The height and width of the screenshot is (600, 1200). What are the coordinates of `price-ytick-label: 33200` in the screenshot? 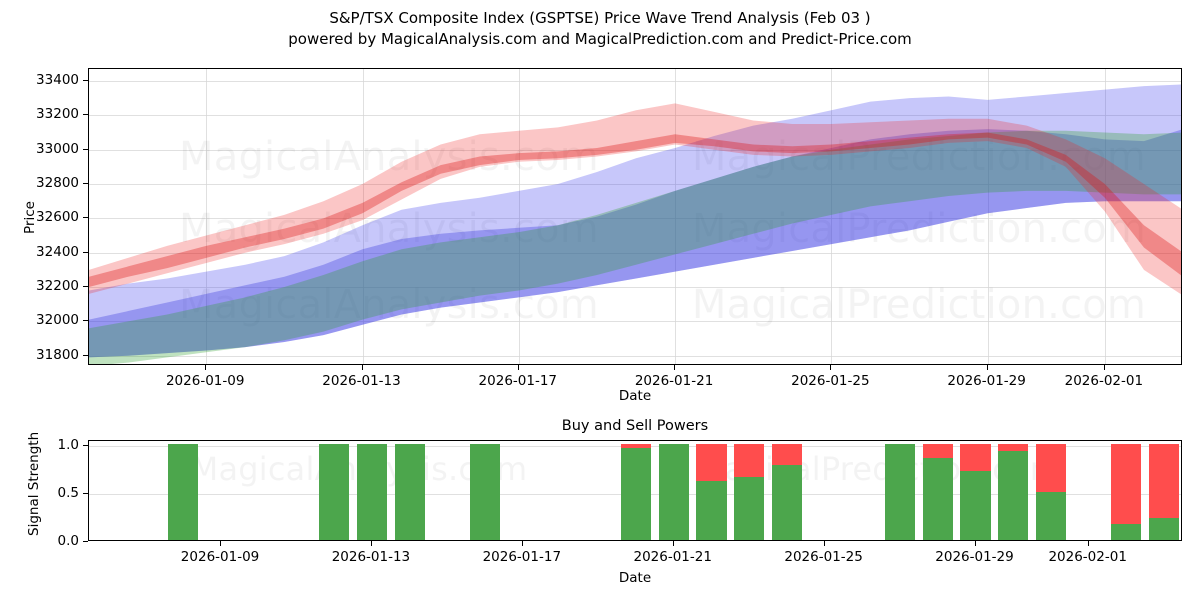 It's located at (57, 114).